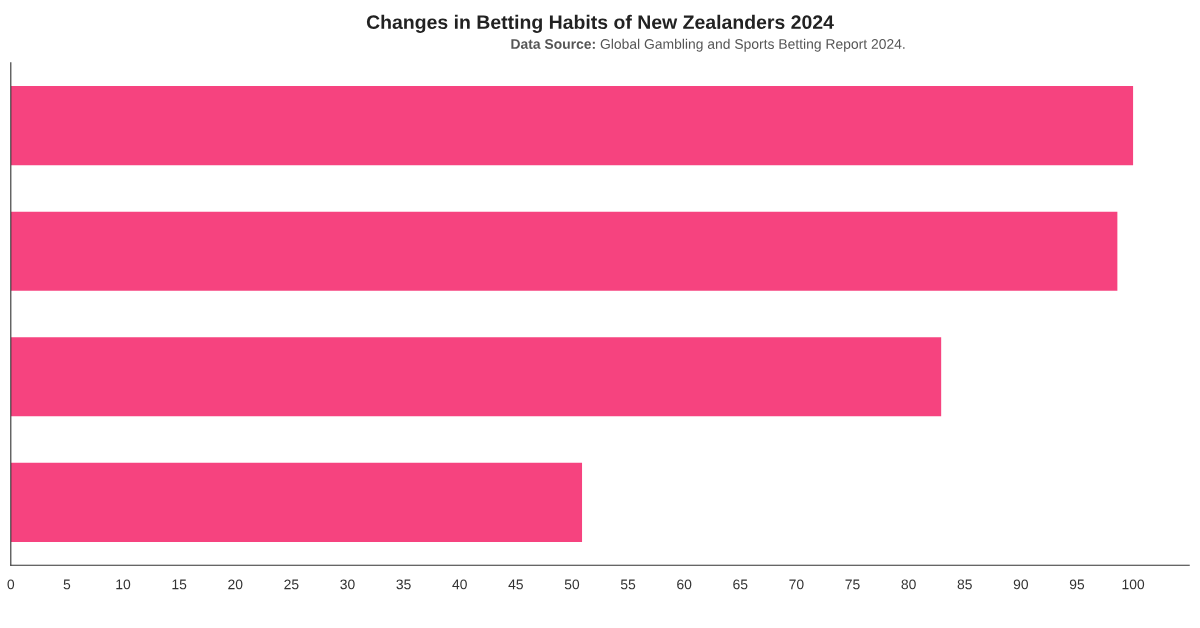 This screenshot has height=628, width=1200. Describe the element at coordinates (179, 584) in the screenshot. I see `x-tick-label: 15` at that location.